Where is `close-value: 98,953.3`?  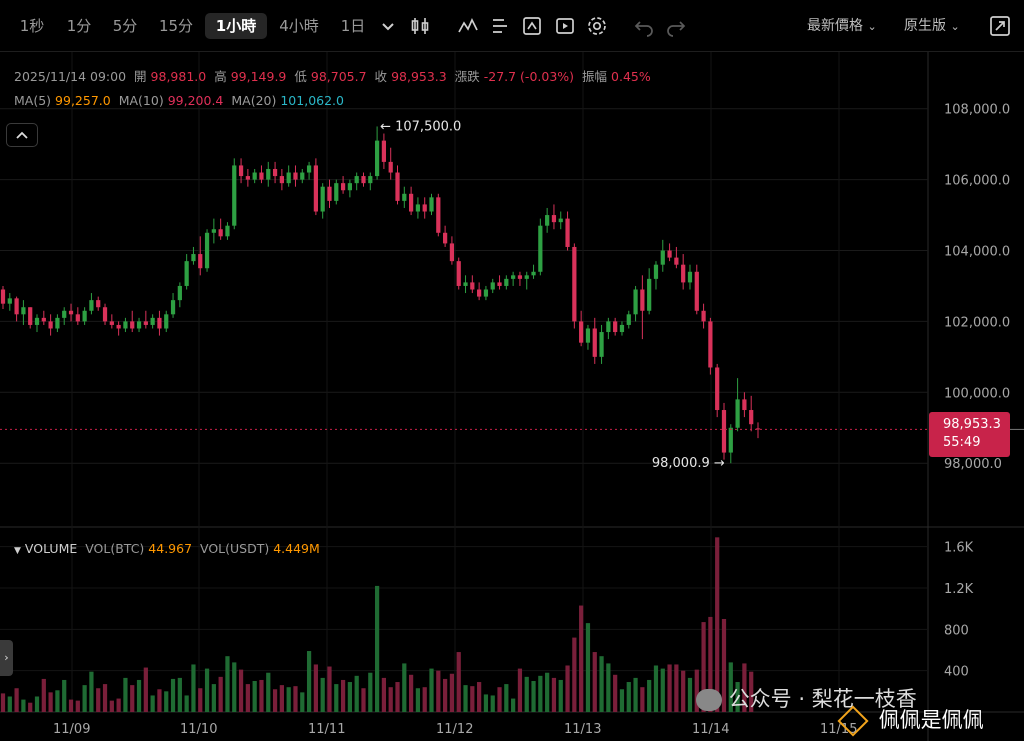
close-value: 98,953.3 is located at coordinates (419, 76).